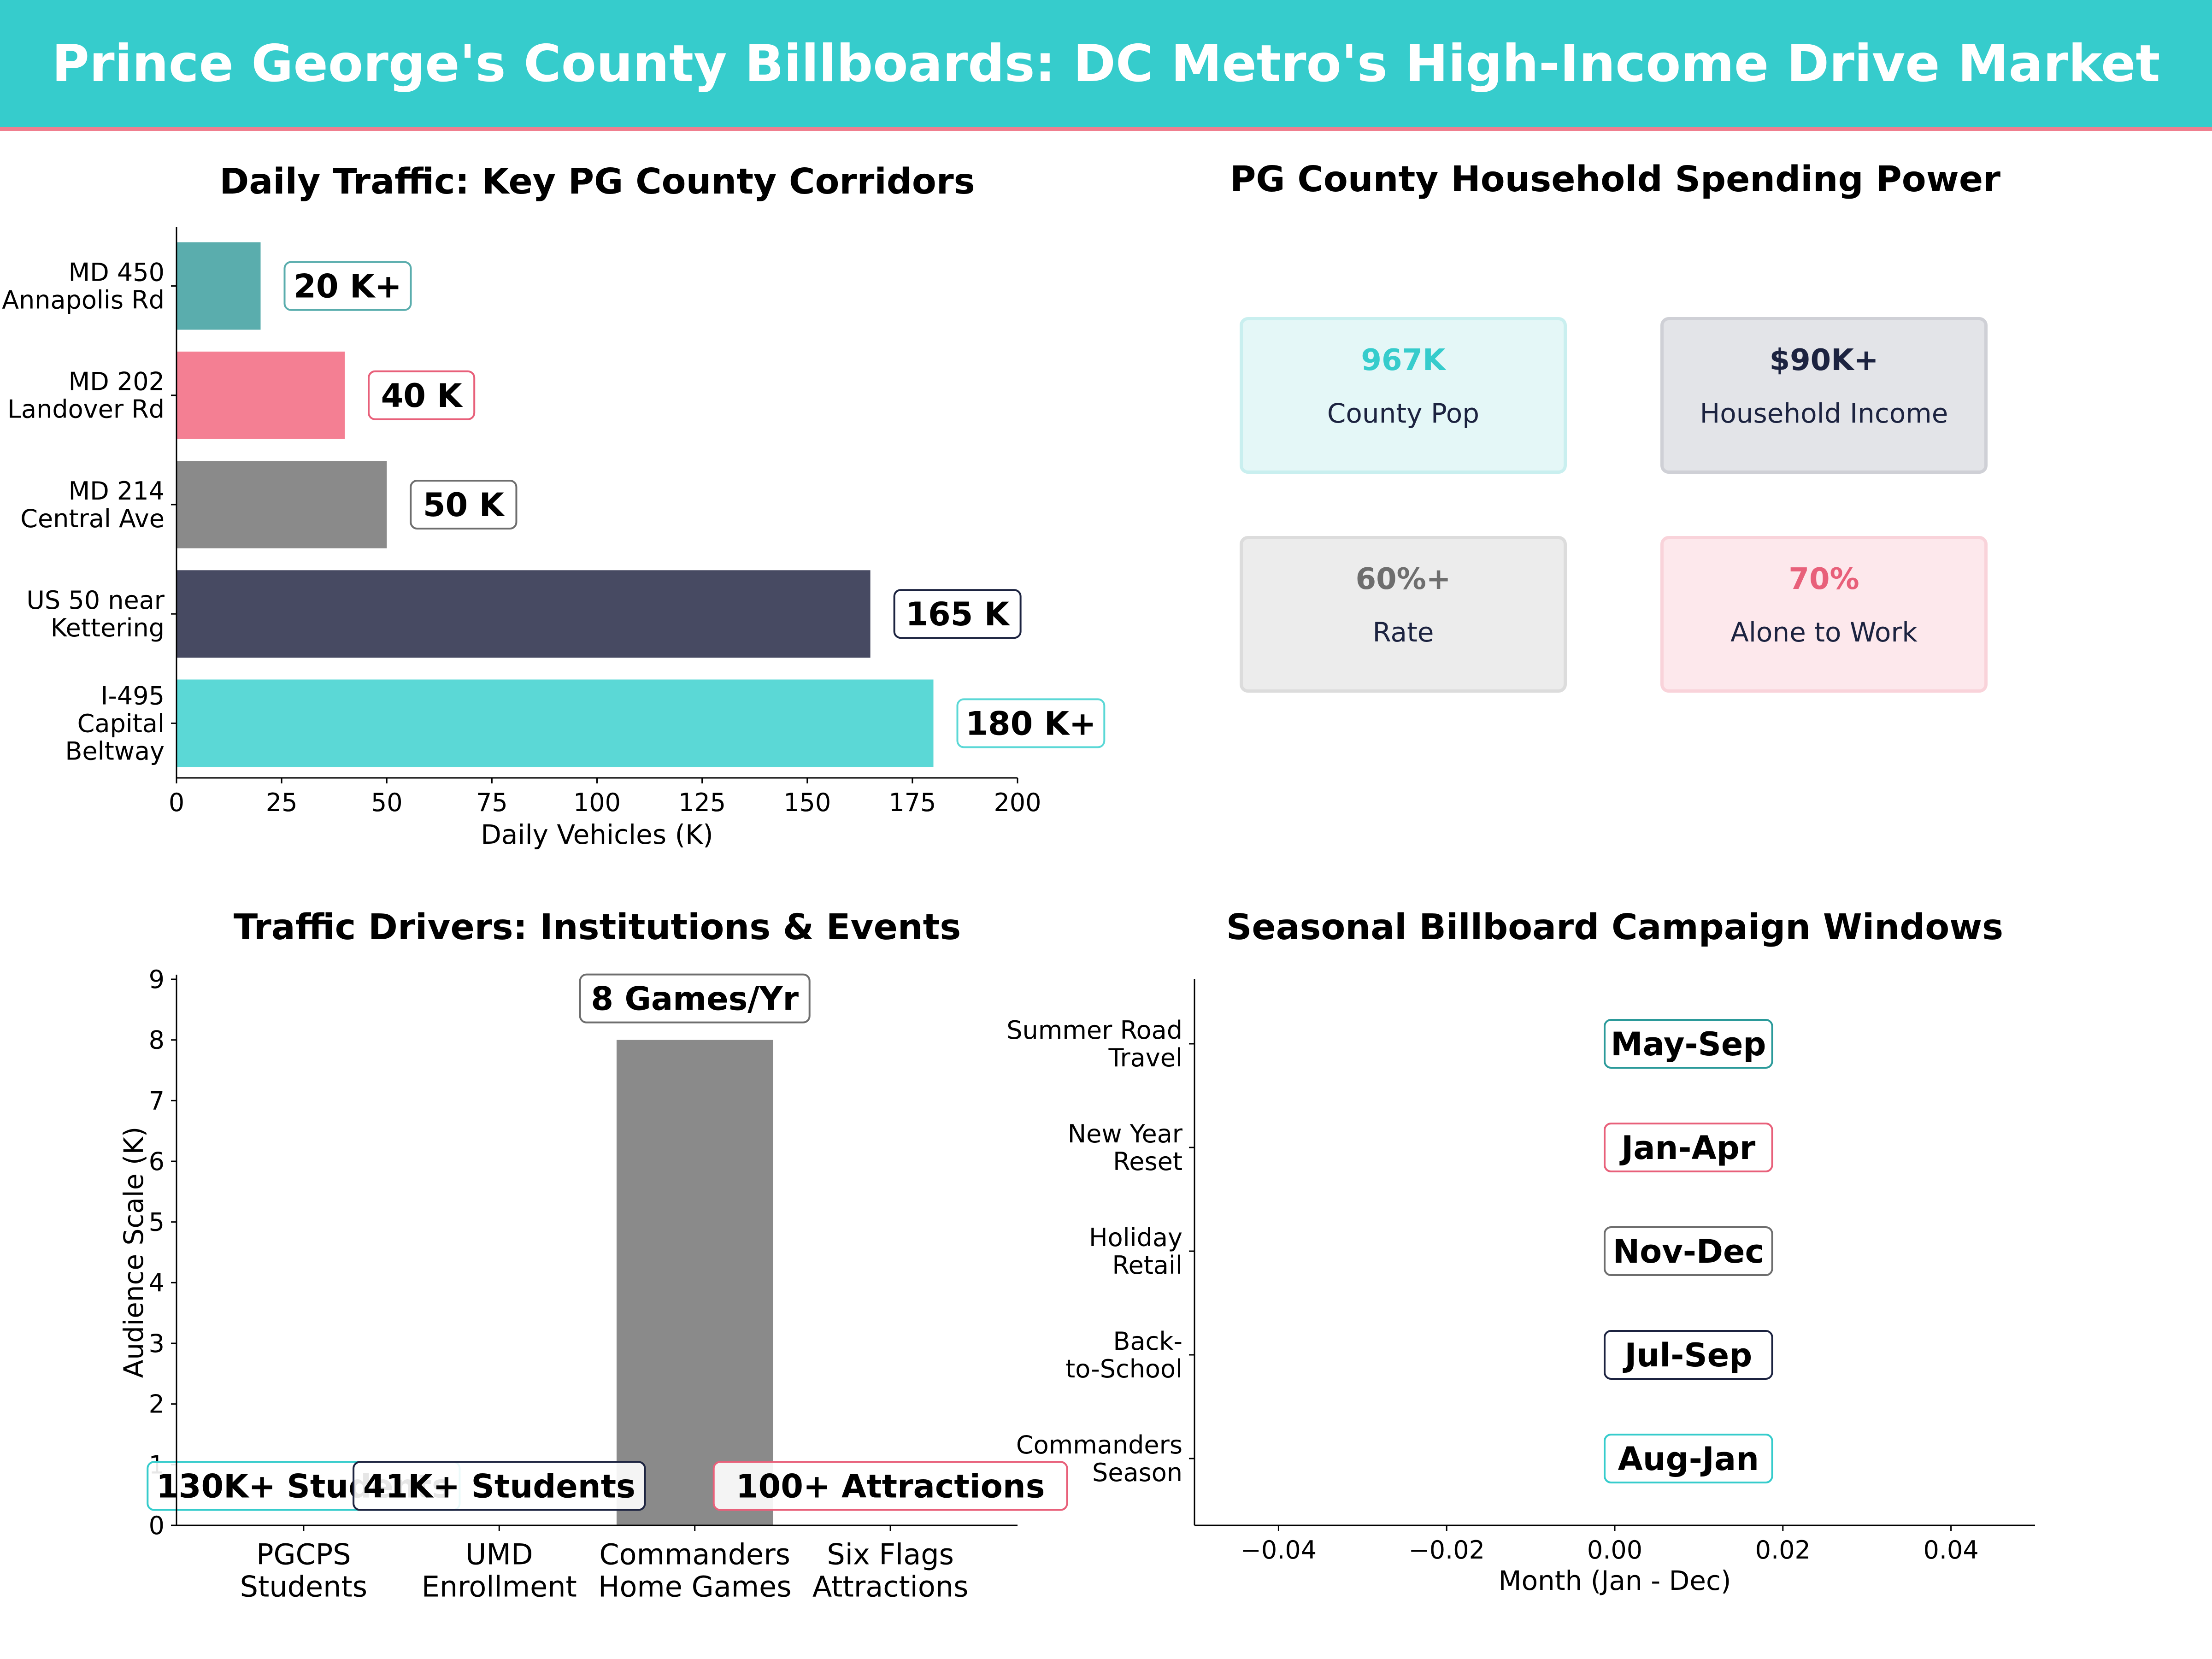 This screenshot has width=2212, height=1659. Describe the element at coordinates (695, 999) in the screenshot. I see `driver-bar-label: 8 Games/Yr` at that location.